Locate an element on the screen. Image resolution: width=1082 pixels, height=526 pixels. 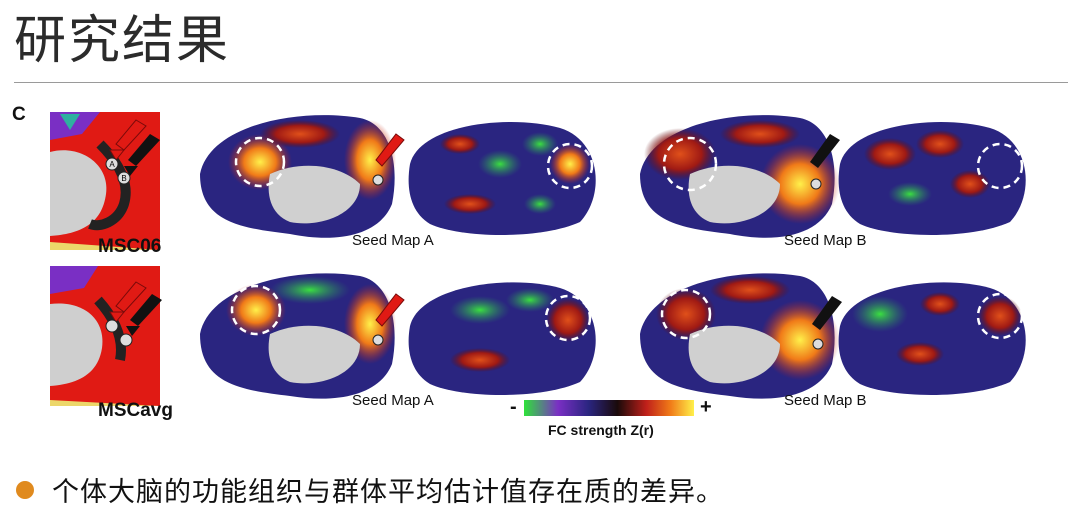
colorbar is located at coordinates (609, 408).